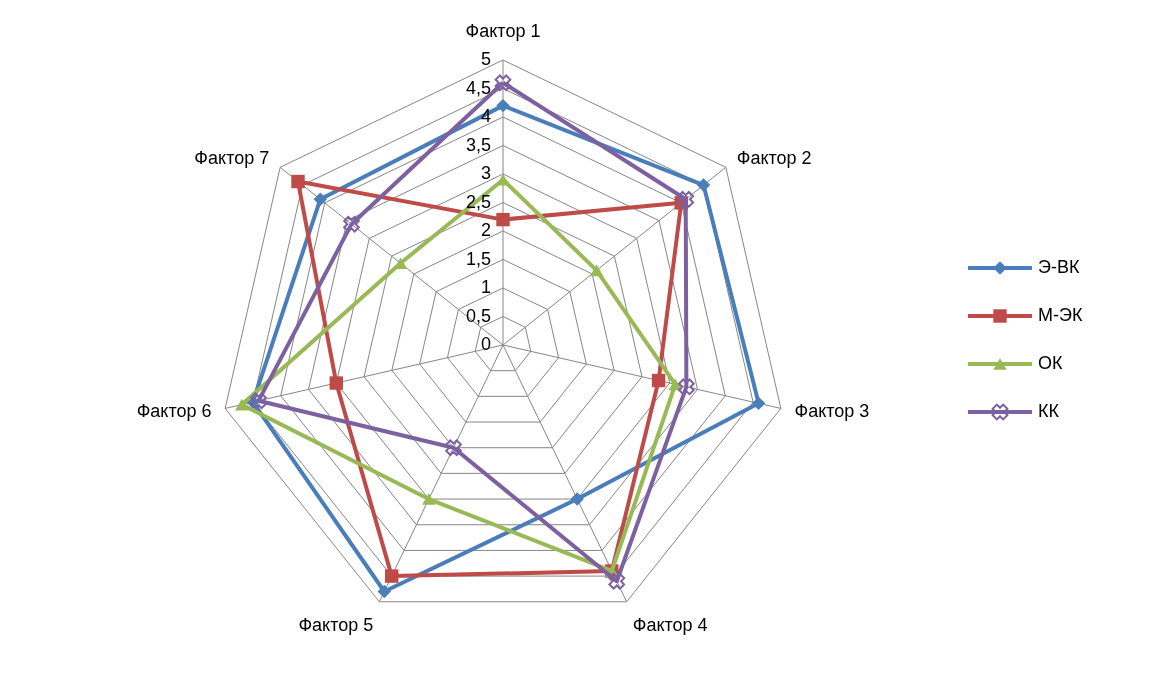 Image resolution: width=1153 pixels, height=675 pixels. I want to click on y-tick-label: 5, so click(485, 59).